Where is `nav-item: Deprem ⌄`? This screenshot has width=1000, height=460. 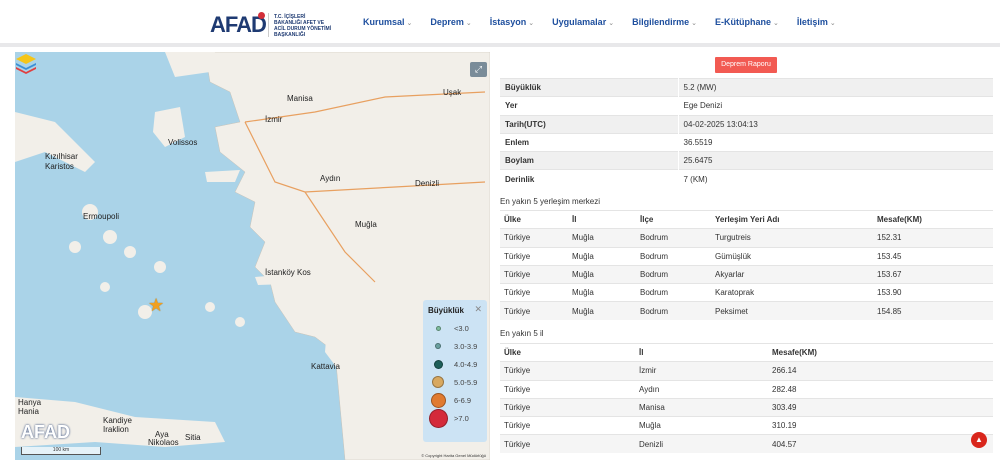
nav-item: Deprem ⌄ is located at coordinates (450, 22).